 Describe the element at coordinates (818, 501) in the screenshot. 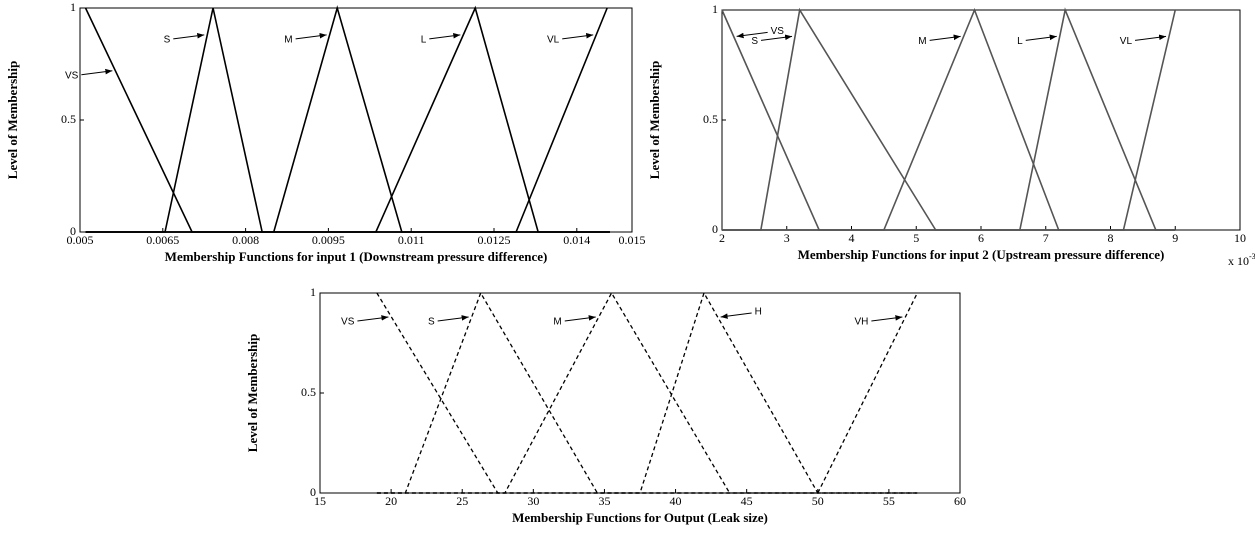

I see `x-tick-label: 50` at that location.